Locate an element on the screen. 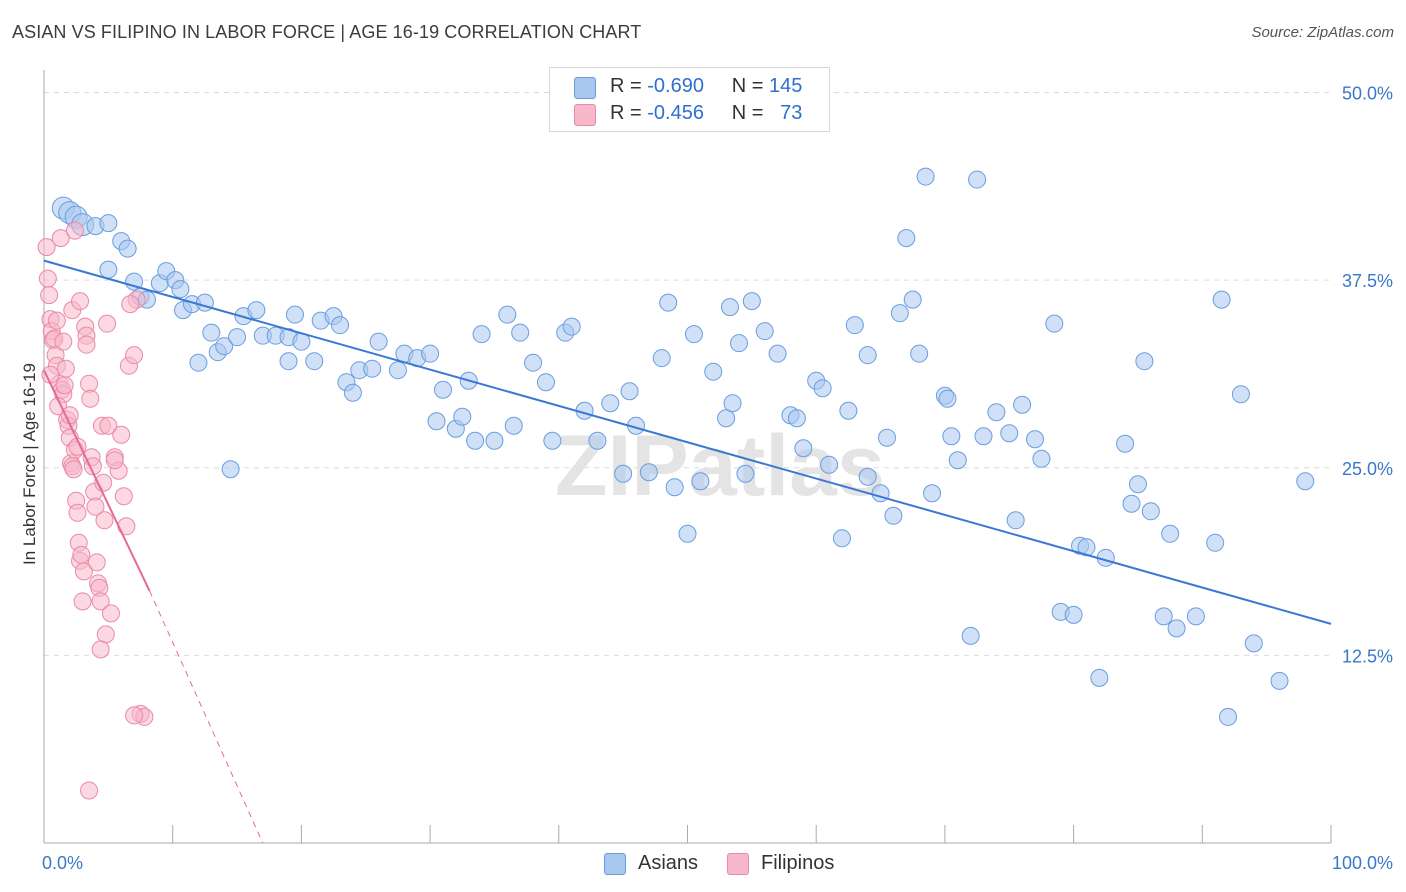 The height and width of the screenshot is (892, 1406). x-tick-labels: 0.0% 100.0% is located at coordinates (717, 863).